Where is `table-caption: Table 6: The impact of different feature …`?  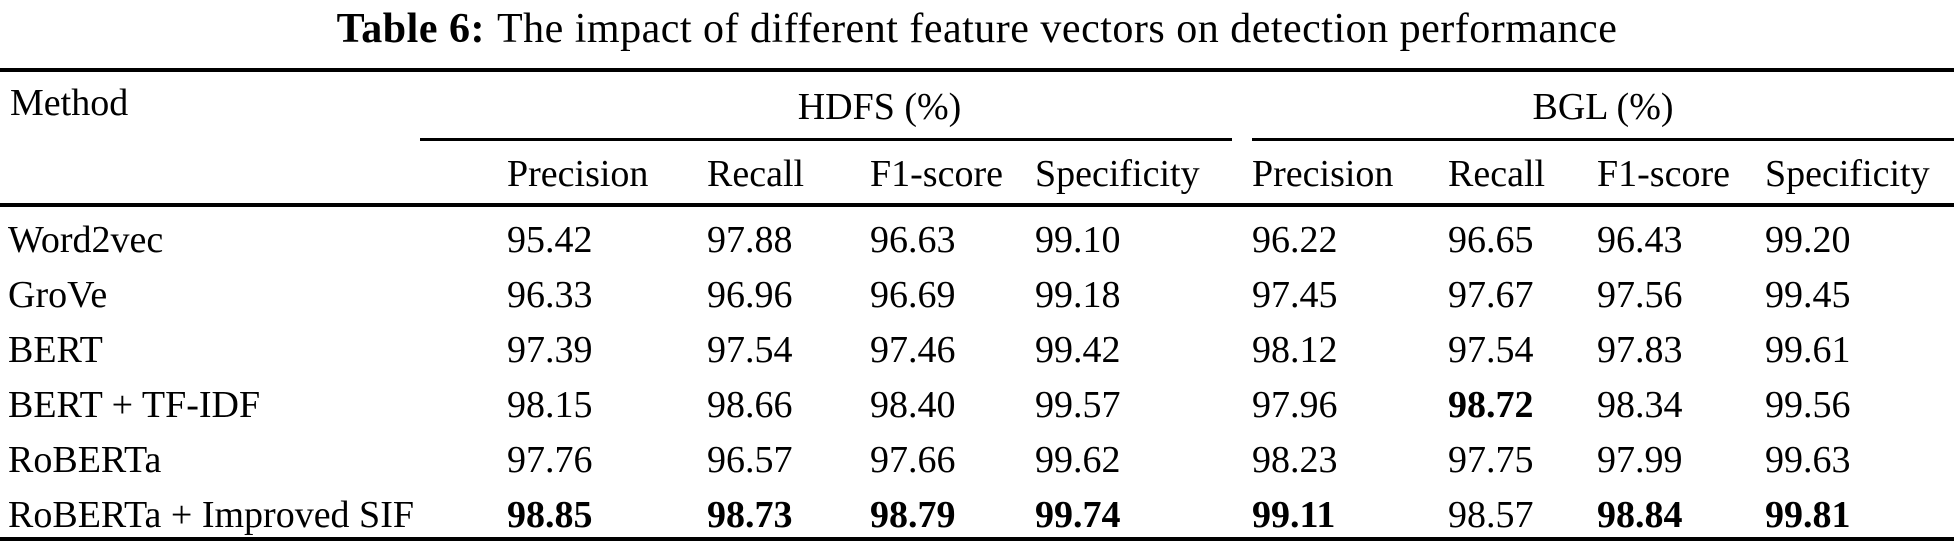
table-caption: Table 6: The impact of different feature … is located at coordinates (977, 34).